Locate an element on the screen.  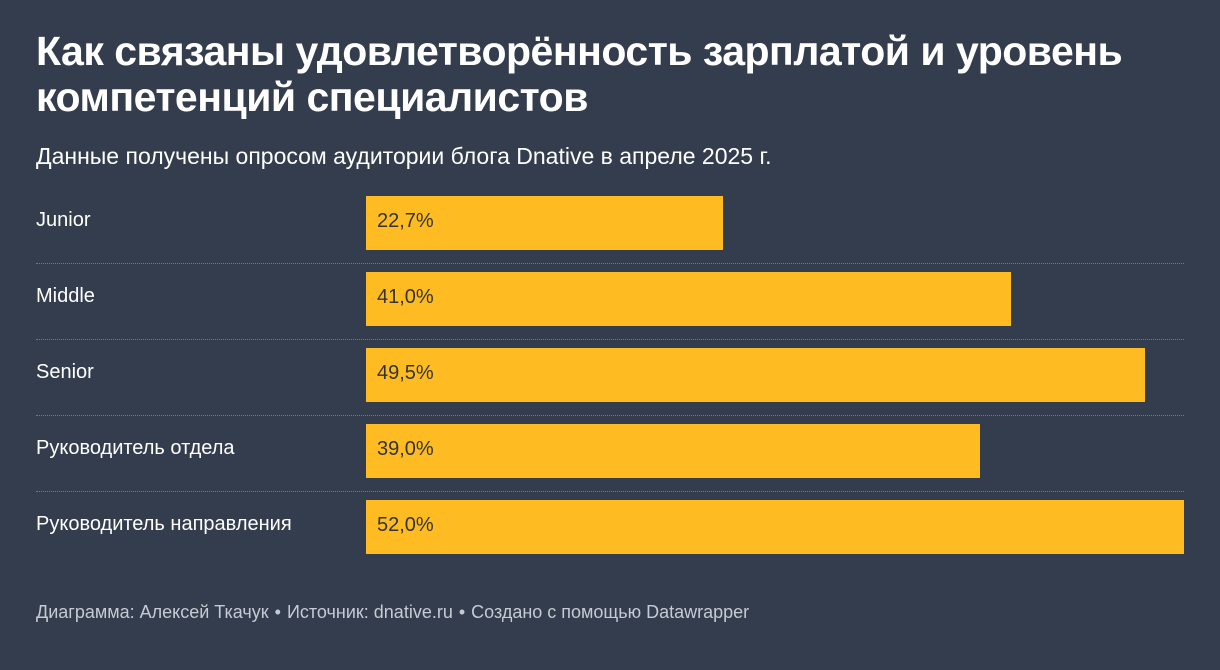
category-label: Руководитель направления is located at coordinates (164, 524).